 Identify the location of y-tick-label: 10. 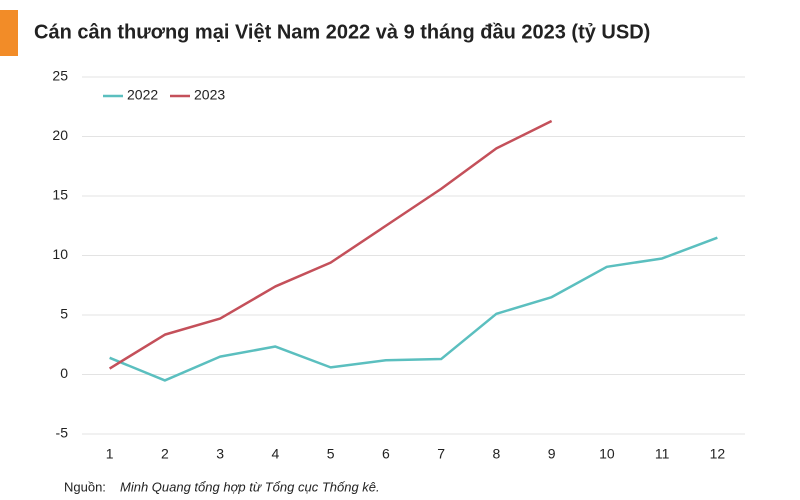
(60, 254).